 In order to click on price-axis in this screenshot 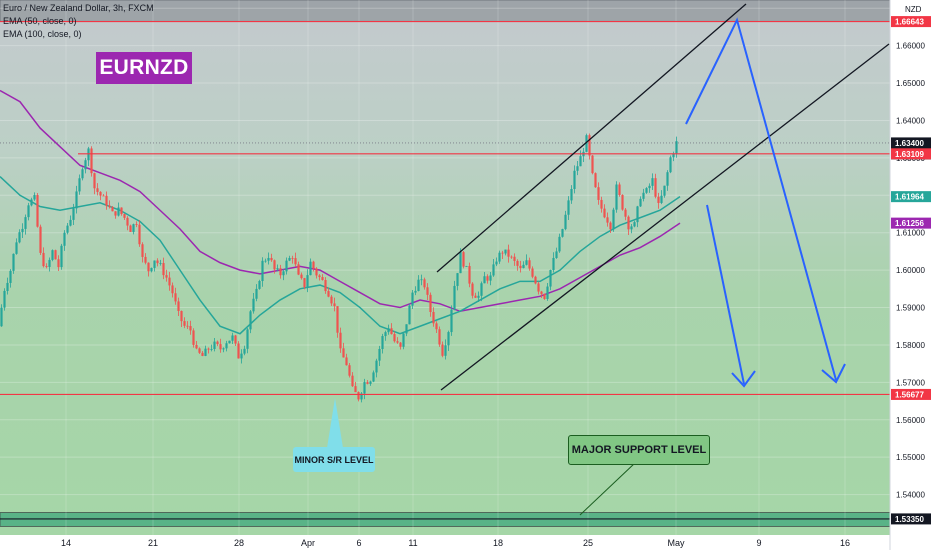, I will do `click(911, 267)`.